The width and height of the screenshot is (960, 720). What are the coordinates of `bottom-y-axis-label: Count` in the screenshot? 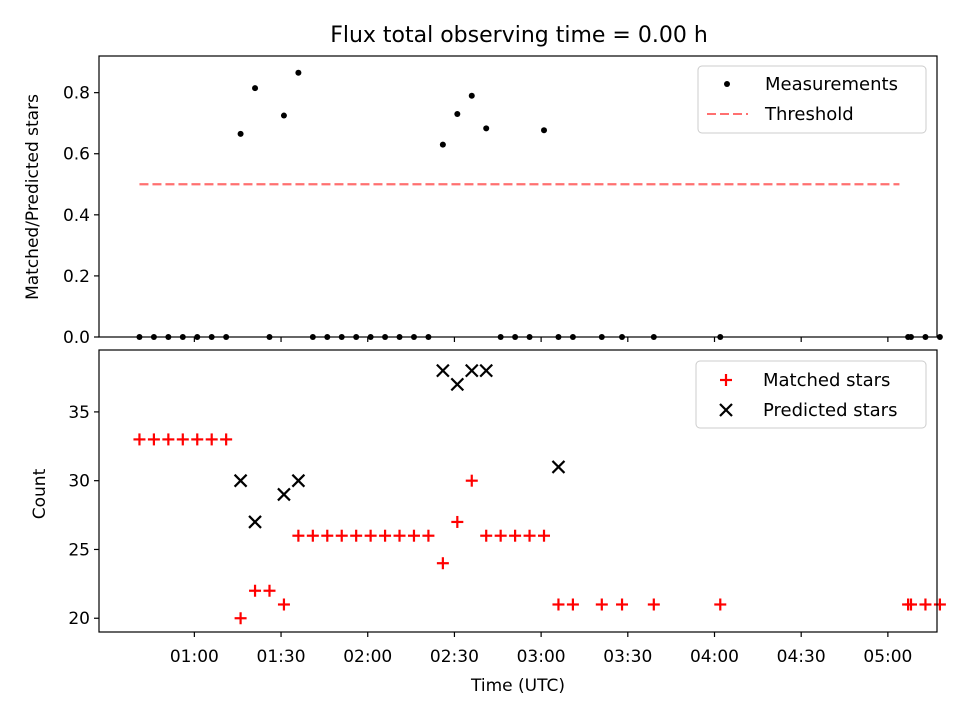 It's located at (40, 493).